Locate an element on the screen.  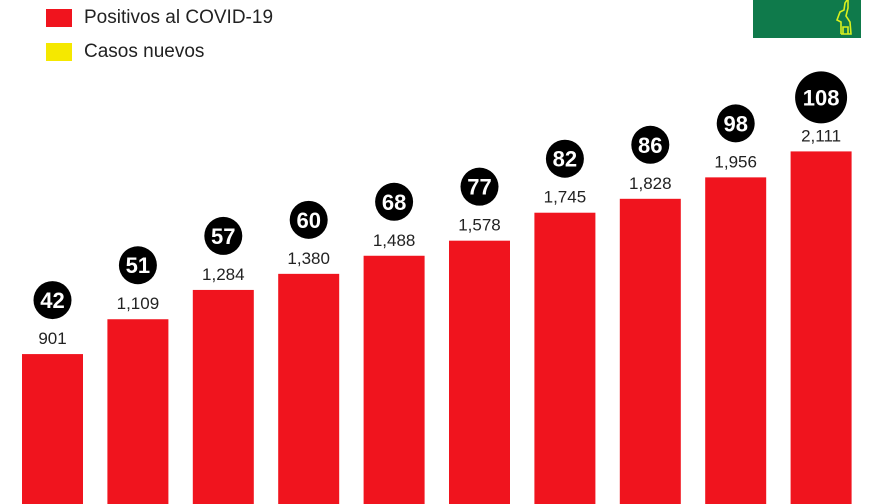
data-label-total: 1,956 is located at coordinates (735, 161).